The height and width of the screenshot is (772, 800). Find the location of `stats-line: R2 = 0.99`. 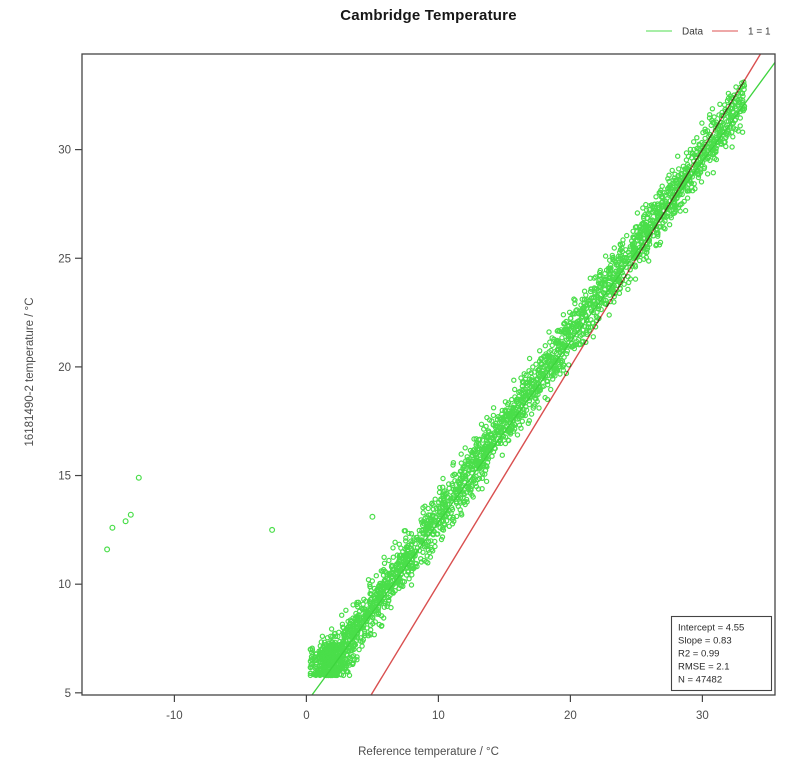

stats-line: R2 = 0.99 is located at coordinates (698, 654).